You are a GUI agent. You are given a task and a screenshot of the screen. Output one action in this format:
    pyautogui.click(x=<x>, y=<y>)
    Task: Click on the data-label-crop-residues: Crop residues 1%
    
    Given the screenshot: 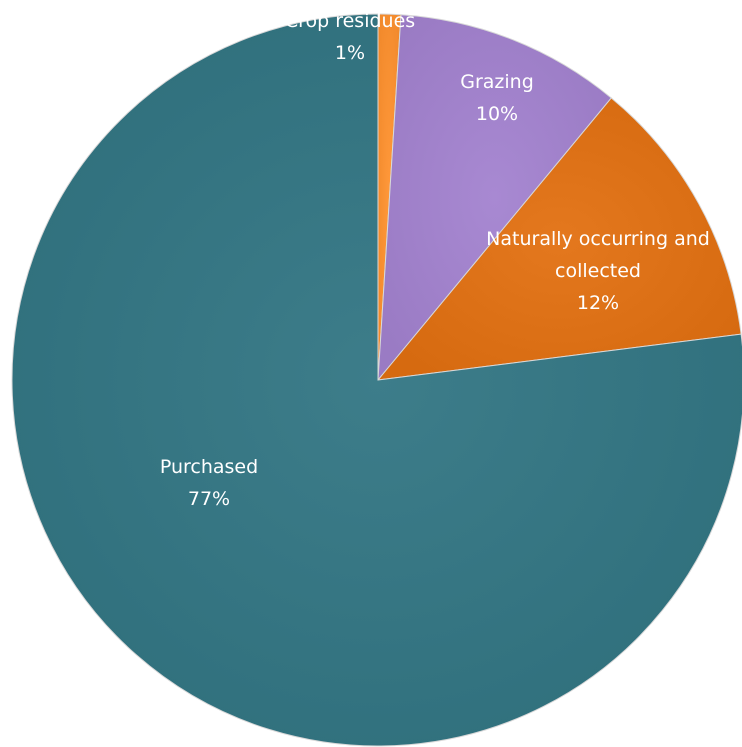 What is the action you would take?
    pyautogui.click(x=350, y=37)
    